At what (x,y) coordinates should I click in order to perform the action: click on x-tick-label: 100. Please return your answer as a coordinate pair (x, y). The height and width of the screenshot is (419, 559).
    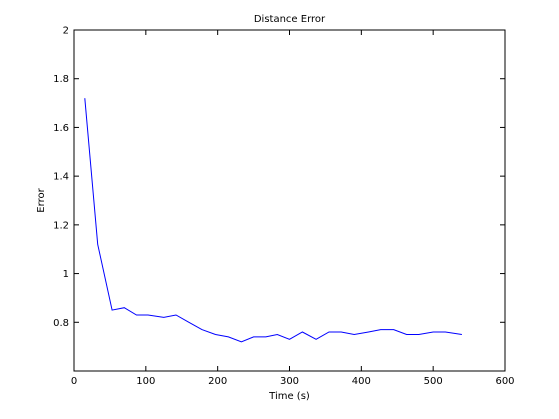
    Looking at the image, I should click on (145, 381).